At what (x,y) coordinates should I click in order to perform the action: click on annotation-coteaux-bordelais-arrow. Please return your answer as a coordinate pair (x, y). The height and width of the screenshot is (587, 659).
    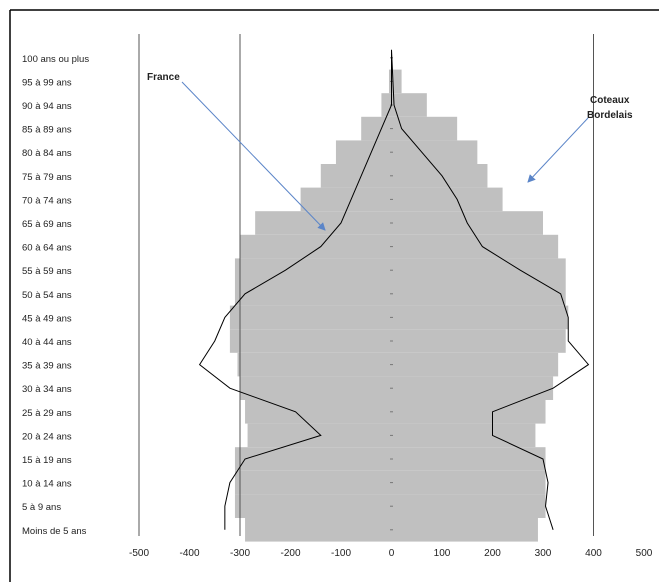
    Looking at the image, I should click on (558, 150).